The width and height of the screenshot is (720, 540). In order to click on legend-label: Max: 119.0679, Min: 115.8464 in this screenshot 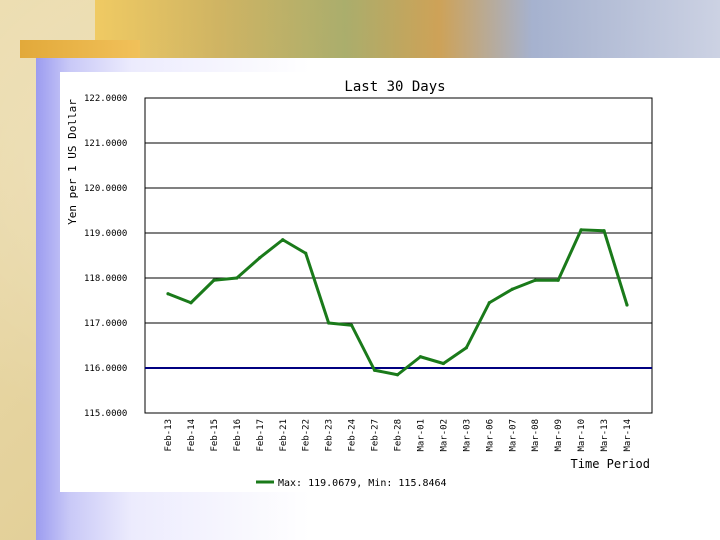, I will do `click(362, 483)`.